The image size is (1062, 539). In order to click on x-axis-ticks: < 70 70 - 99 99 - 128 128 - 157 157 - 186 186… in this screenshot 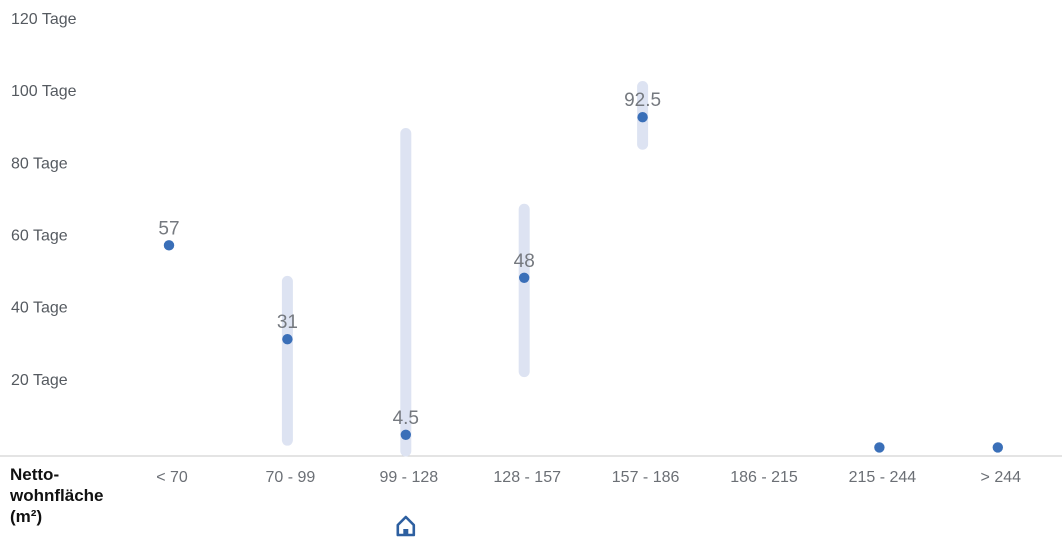, I will do `click(588, 477)`.